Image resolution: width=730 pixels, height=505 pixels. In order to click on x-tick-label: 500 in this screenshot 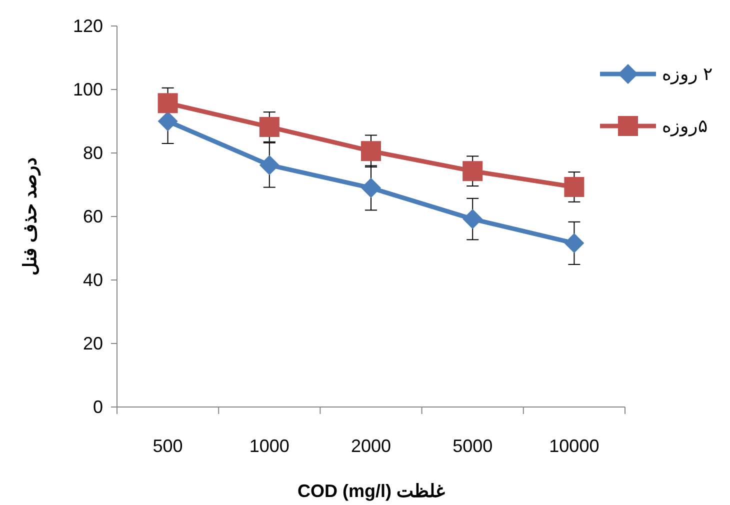, I will do `click(167, 446)`.